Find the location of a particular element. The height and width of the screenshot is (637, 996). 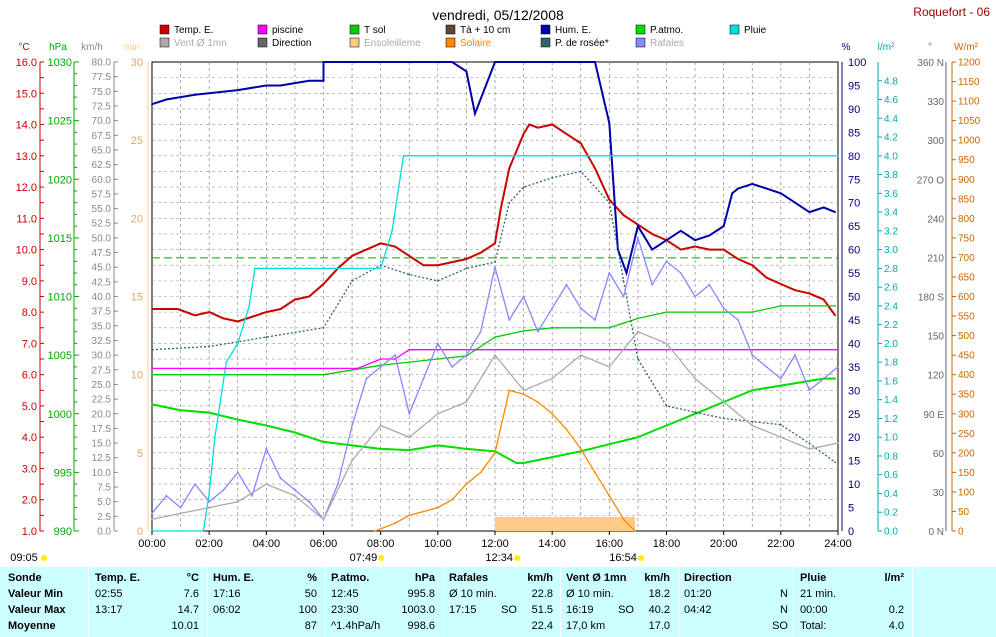

axis-unit-wm2: W/m² is located at coordinates (966, 47).